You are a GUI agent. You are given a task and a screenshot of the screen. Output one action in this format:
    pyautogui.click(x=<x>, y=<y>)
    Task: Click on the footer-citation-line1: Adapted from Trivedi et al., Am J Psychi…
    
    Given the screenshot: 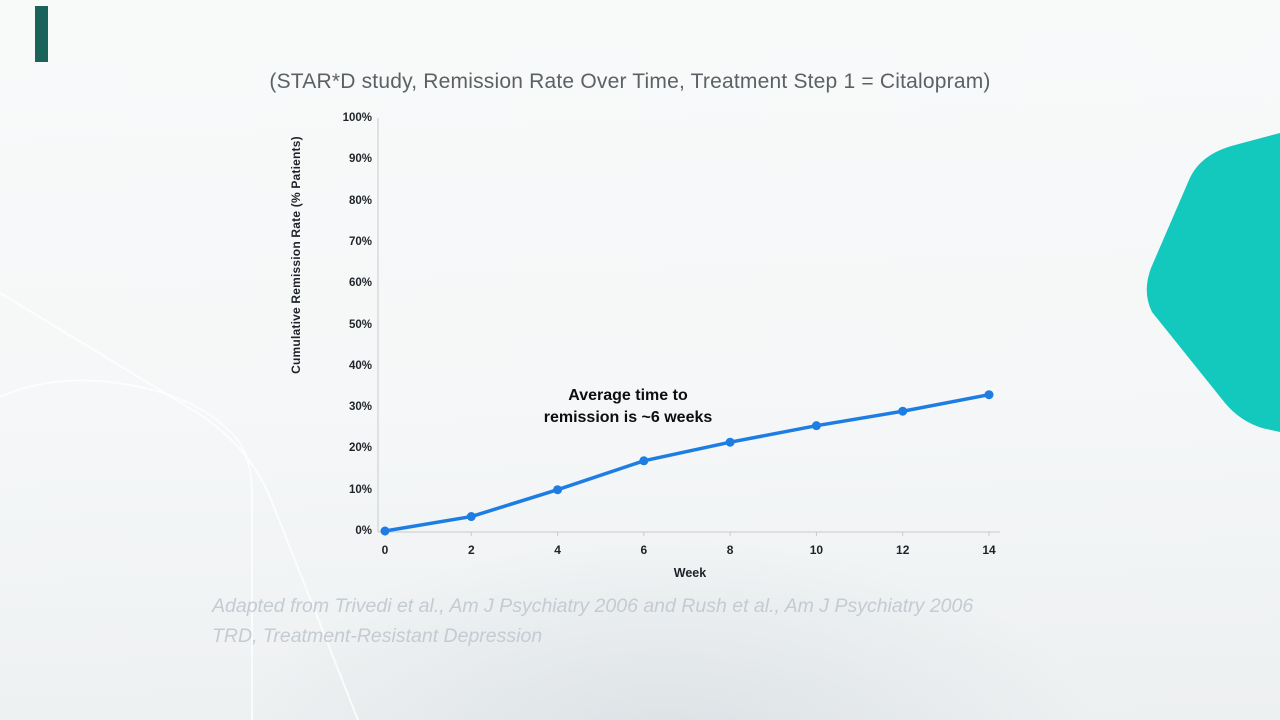 What is the action you would take?
    pyautogui.click(x=593, y=606)
    